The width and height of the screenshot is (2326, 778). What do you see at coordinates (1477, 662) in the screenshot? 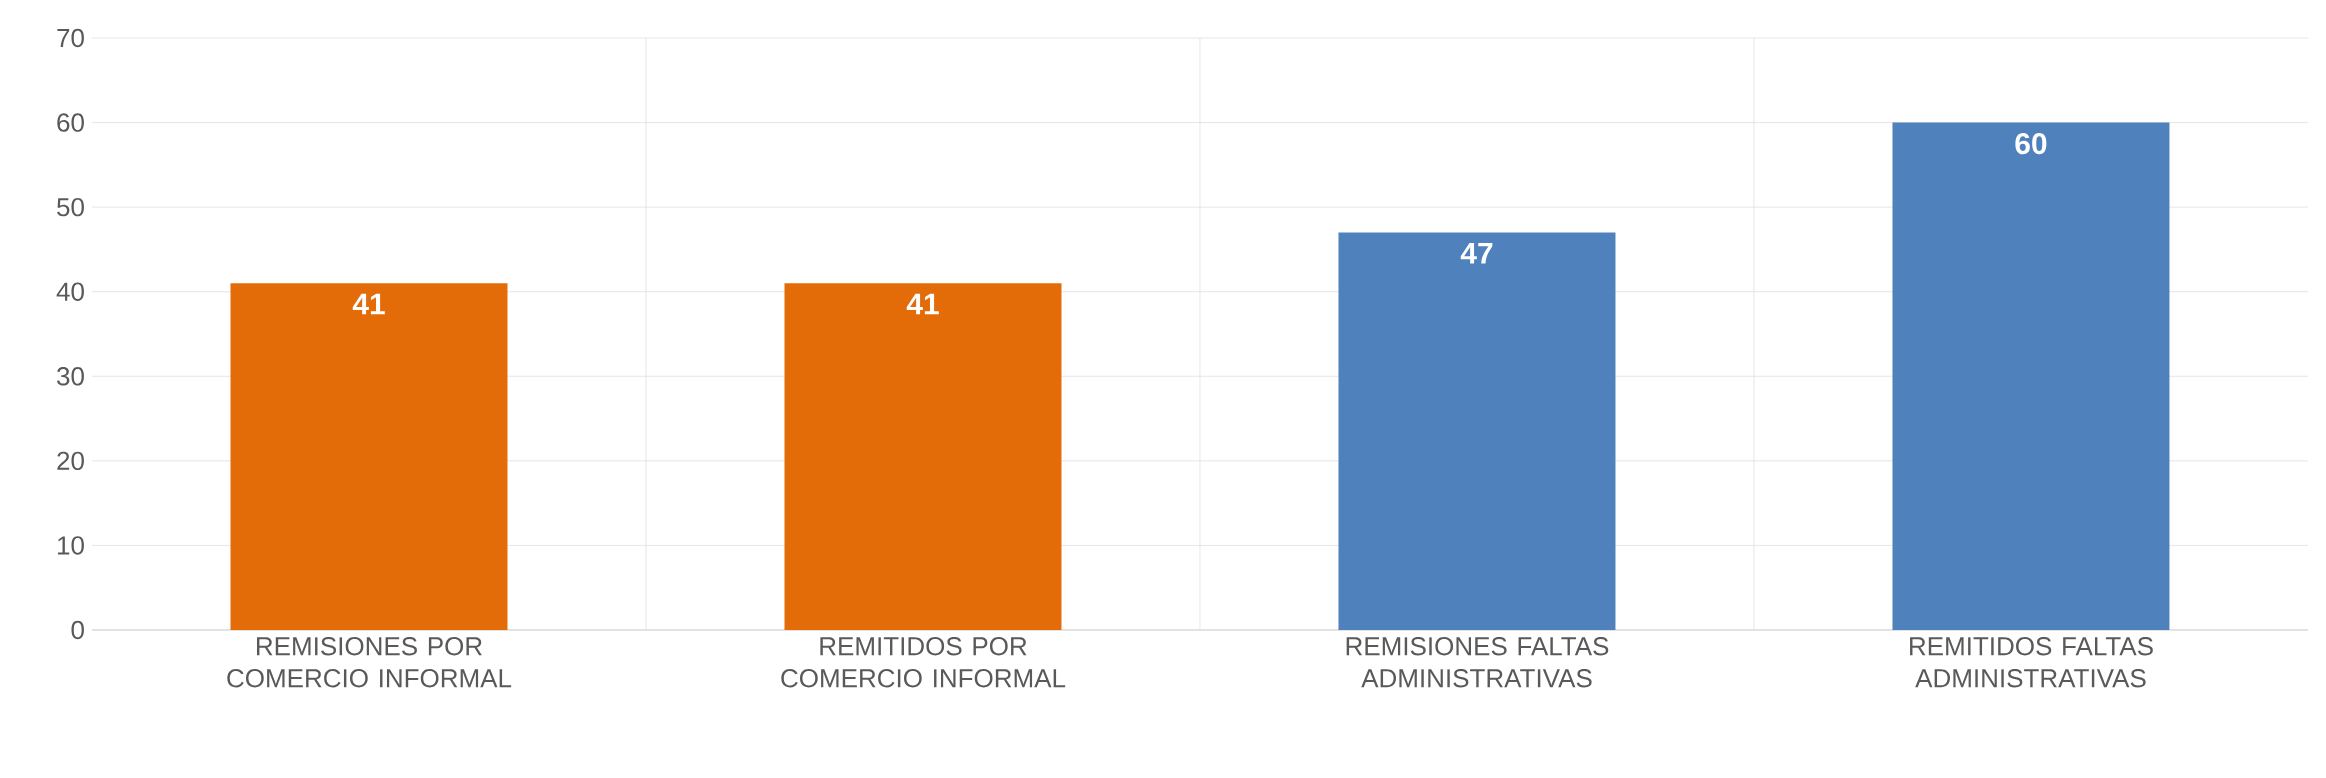
I see `x-tick-label: REMISIONES FALTAS ADMINISTRATIVAS` at bounding box center [1477, 662].